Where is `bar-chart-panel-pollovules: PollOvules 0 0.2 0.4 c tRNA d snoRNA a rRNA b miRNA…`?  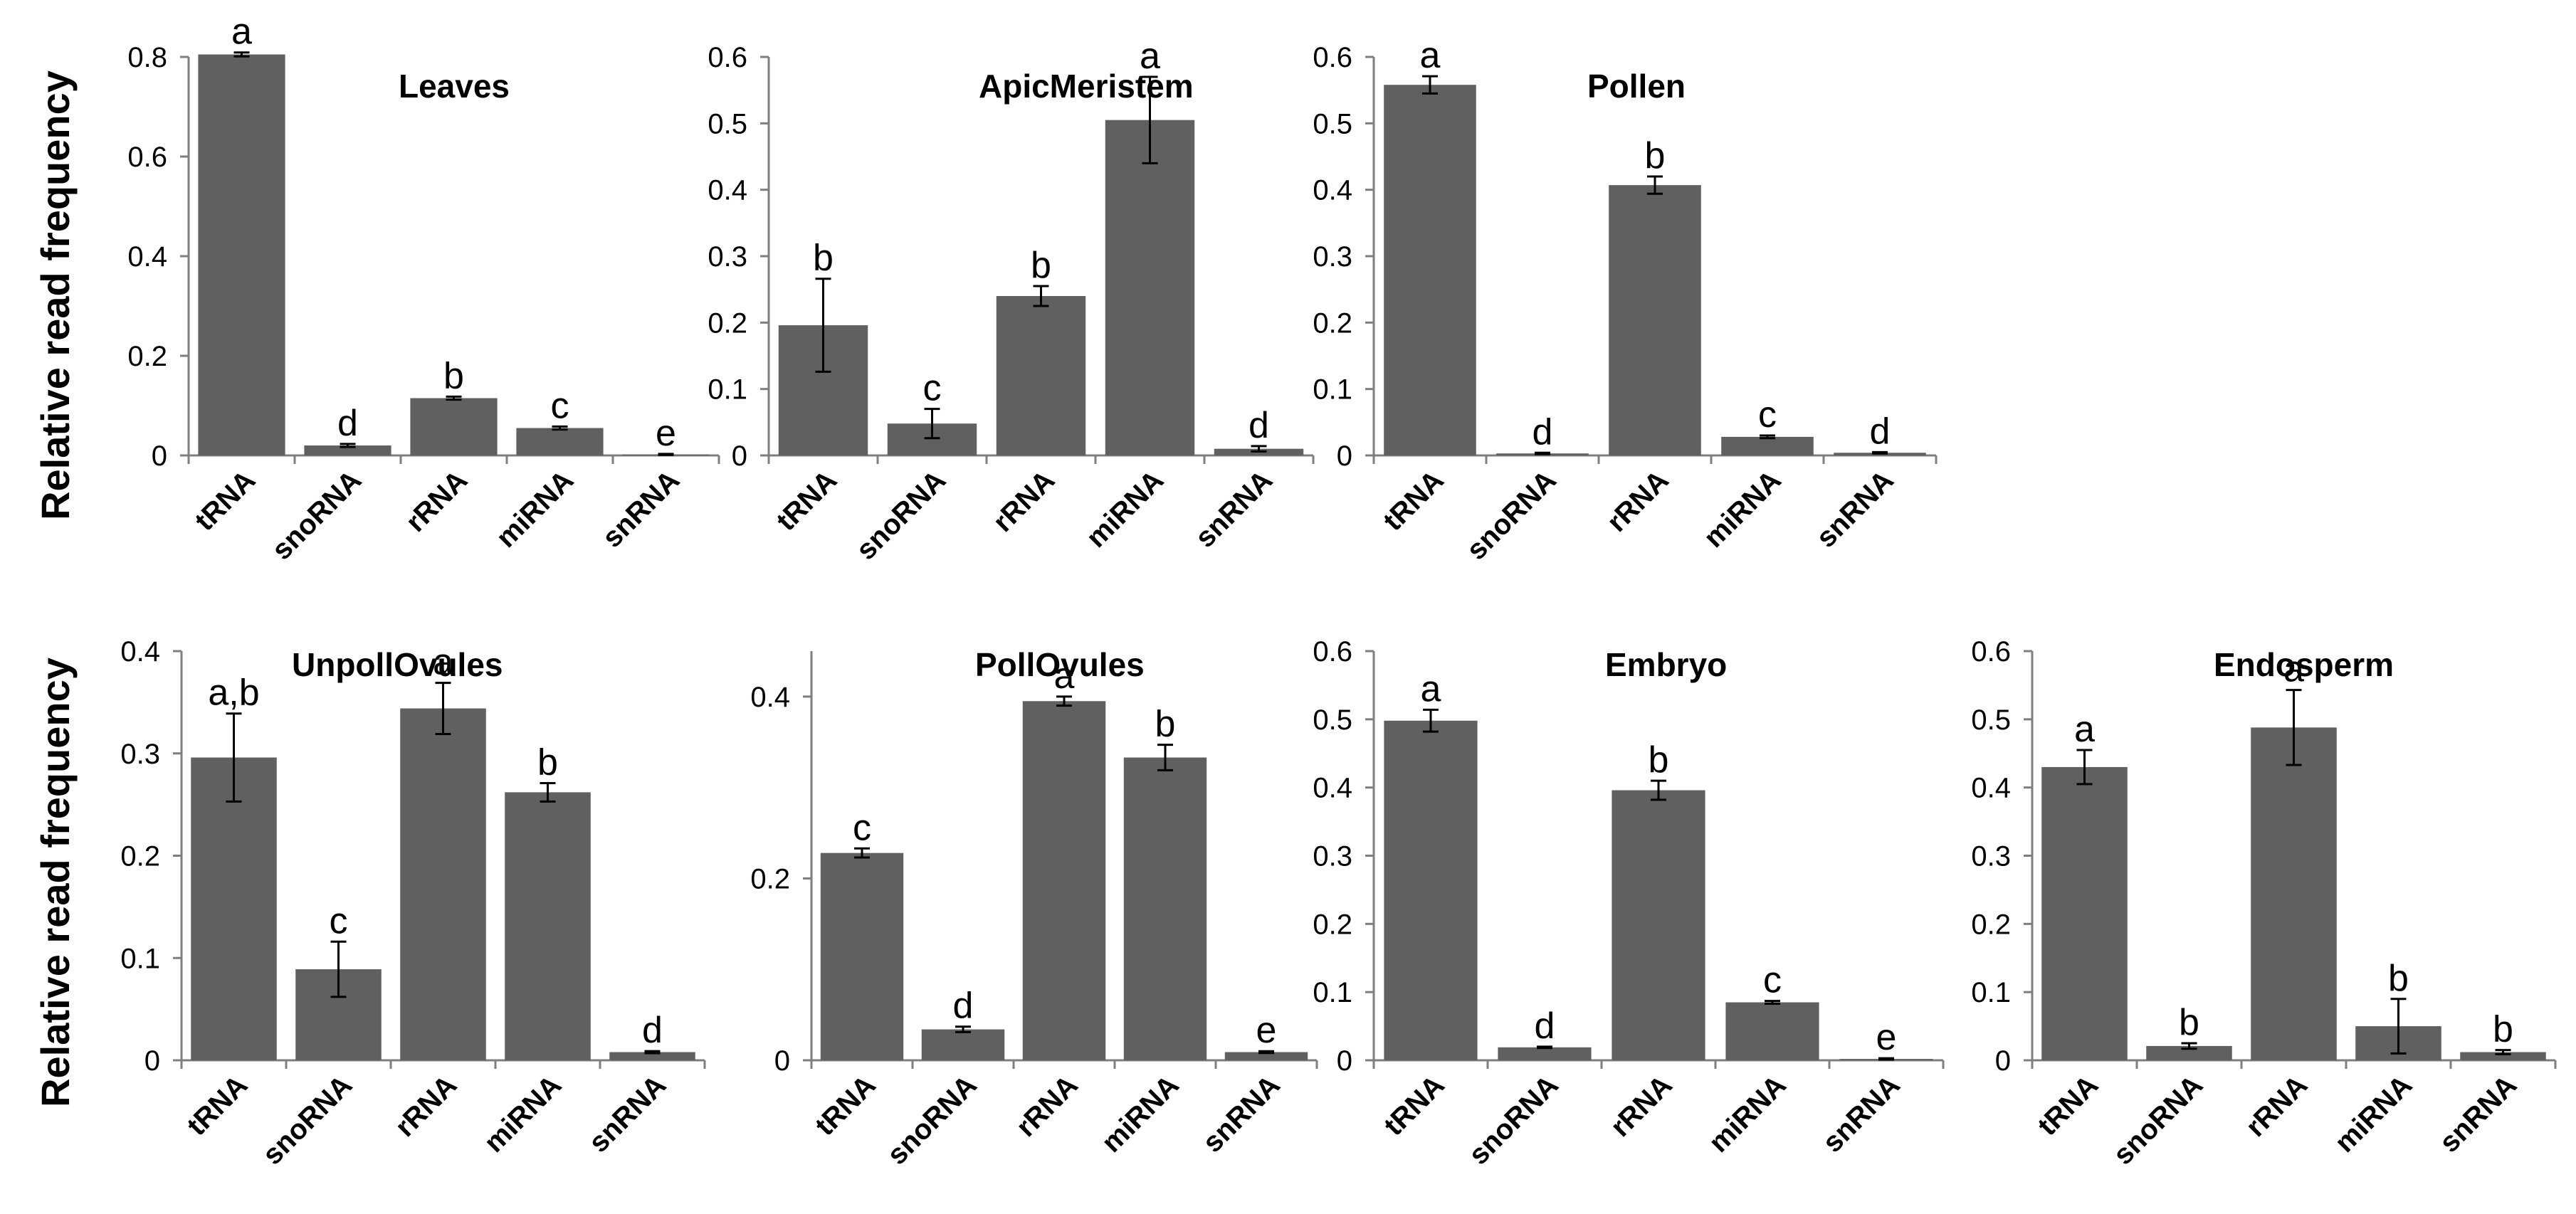
bar-chart-panel-pollovules: PollOvules 0 0.2 0.4 c tRNA d snoRNA a rRNA b miRNA… is located at coordinates (1034, 908).